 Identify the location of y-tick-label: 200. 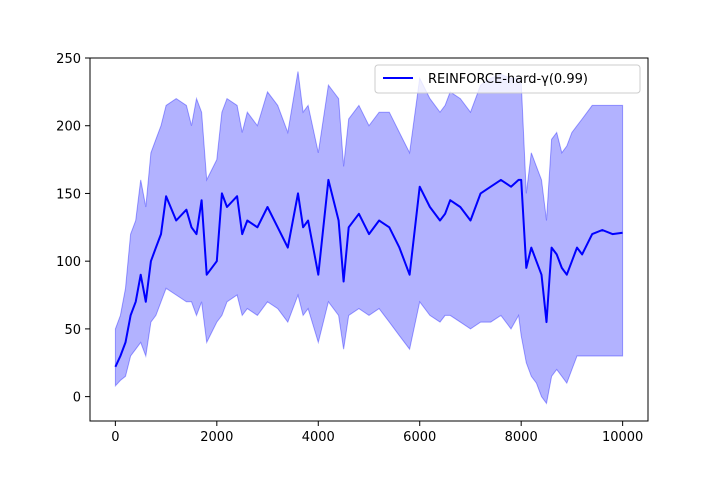
(68, 127).